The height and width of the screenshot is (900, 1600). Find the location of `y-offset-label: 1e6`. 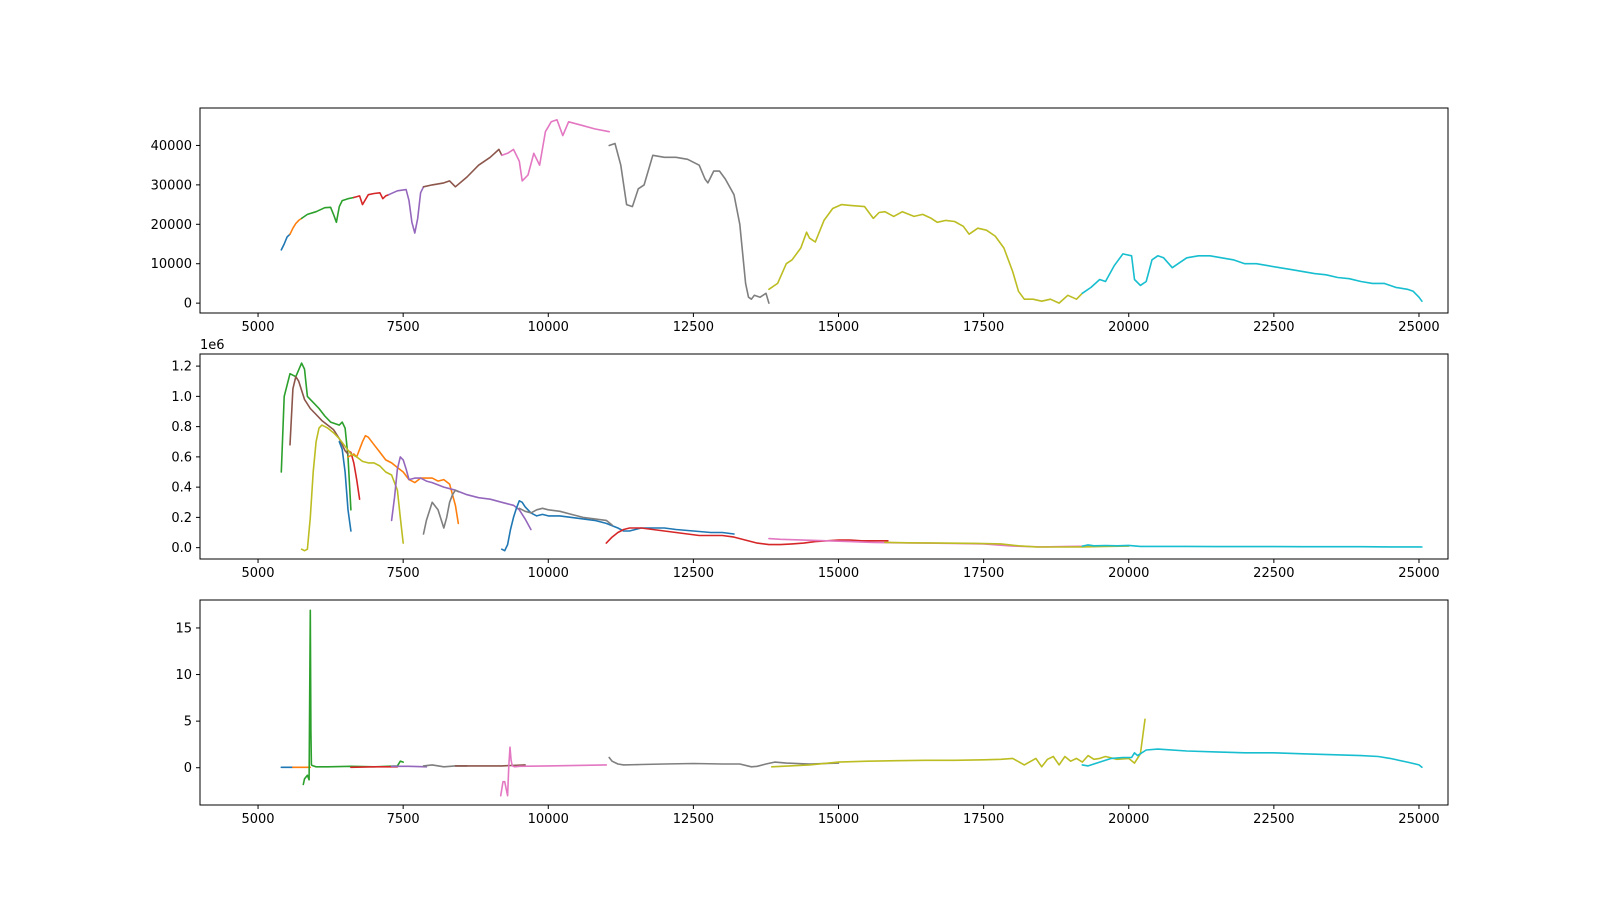

y-offset-label: 1e6 is located at coordinates (212, 345).